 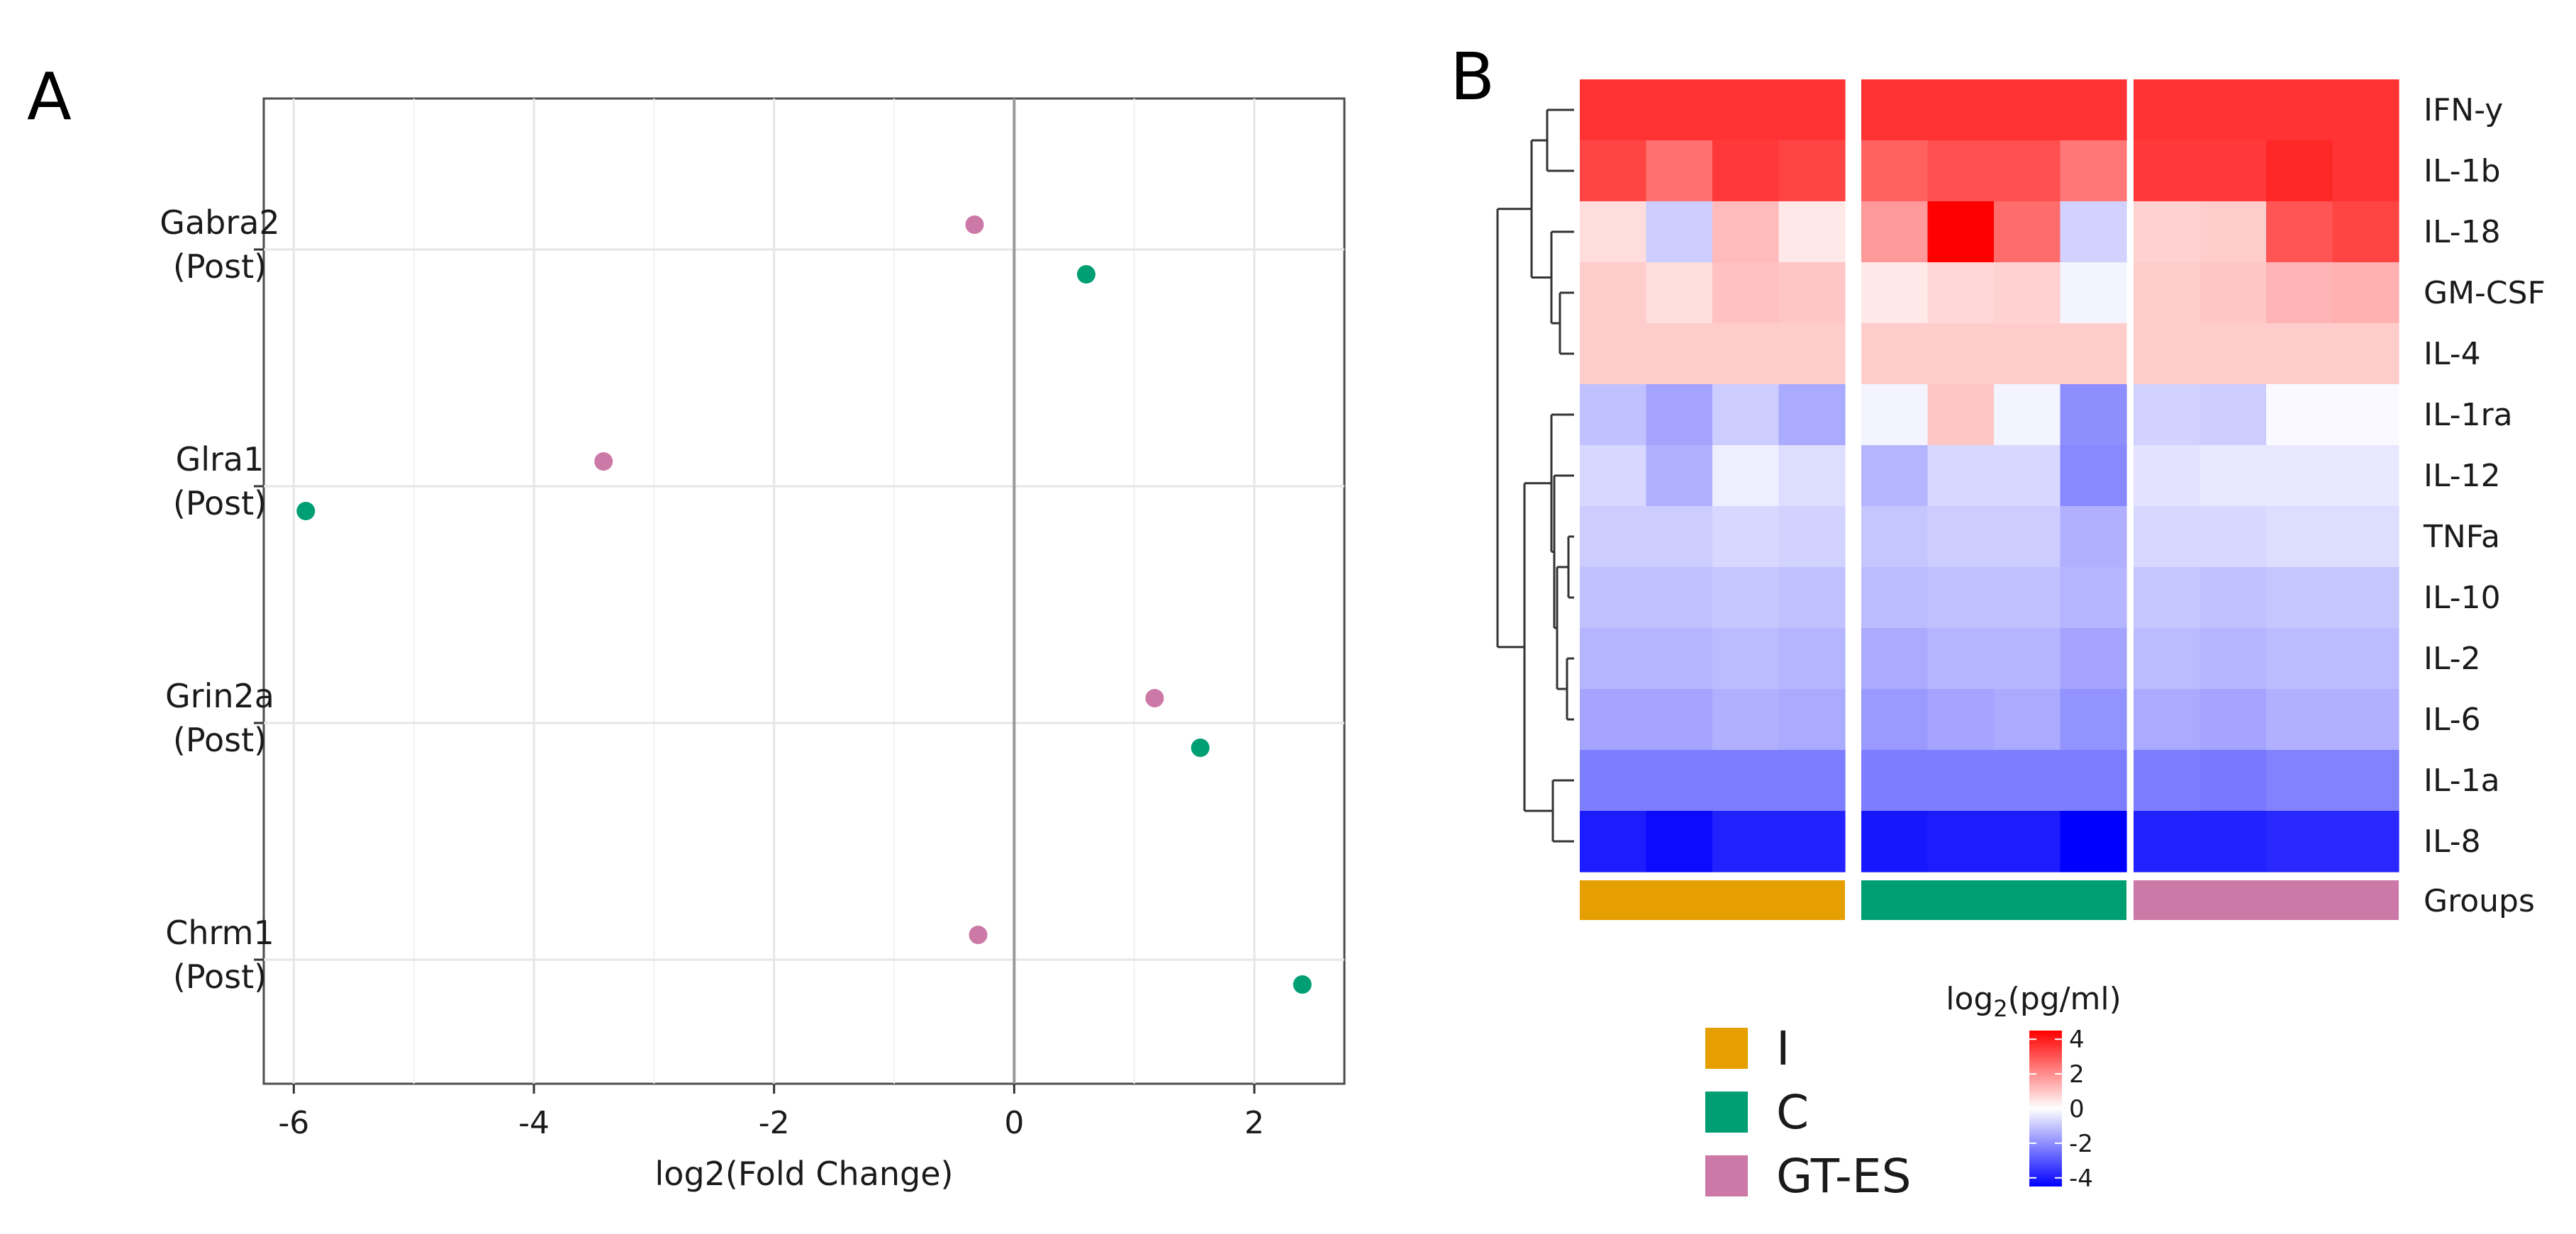 What do you see at coordinates (2461, 537) in the screenshot?
I see `row-label: TNFa` at bounding box center [2461, 537].